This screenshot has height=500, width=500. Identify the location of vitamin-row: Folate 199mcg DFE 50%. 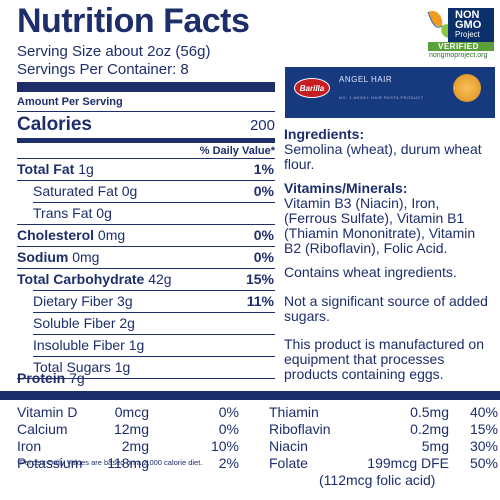
(383, 463).